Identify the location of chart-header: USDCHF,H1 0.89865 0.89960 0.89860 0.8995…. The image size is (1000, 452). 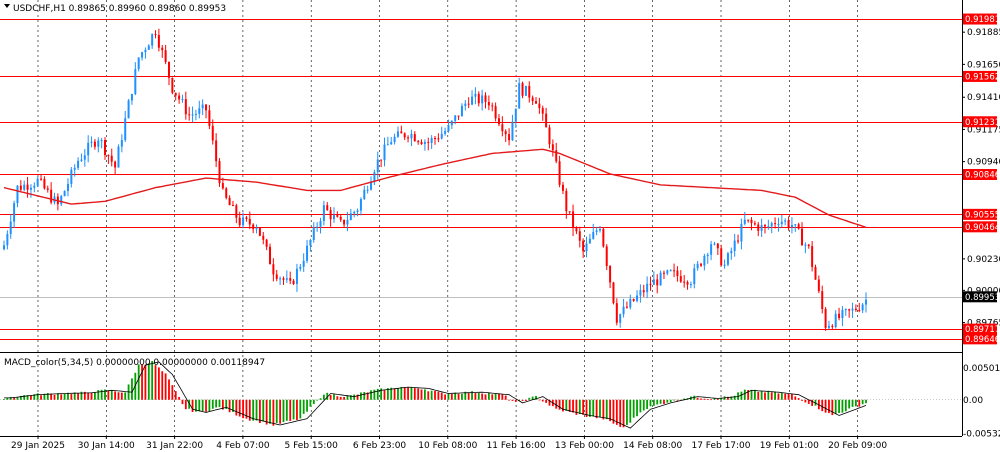
(115, 9).